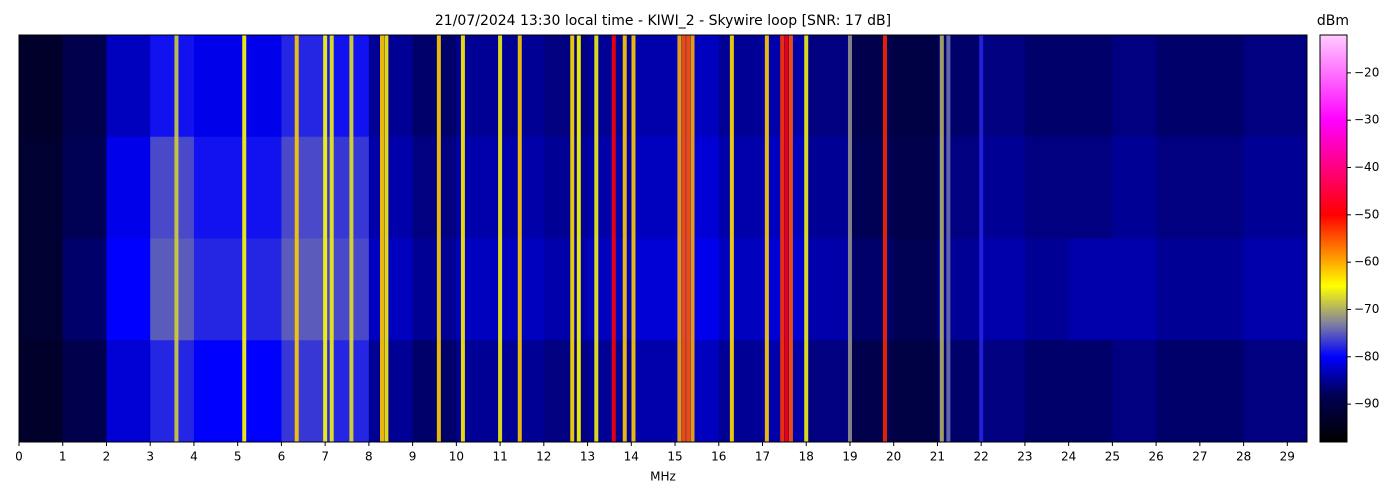 The image size is (1400, 500). Describe the element at coordinates (1366, 356) in the screenshot. I see `colorbar-tick-label: −80` at that location.